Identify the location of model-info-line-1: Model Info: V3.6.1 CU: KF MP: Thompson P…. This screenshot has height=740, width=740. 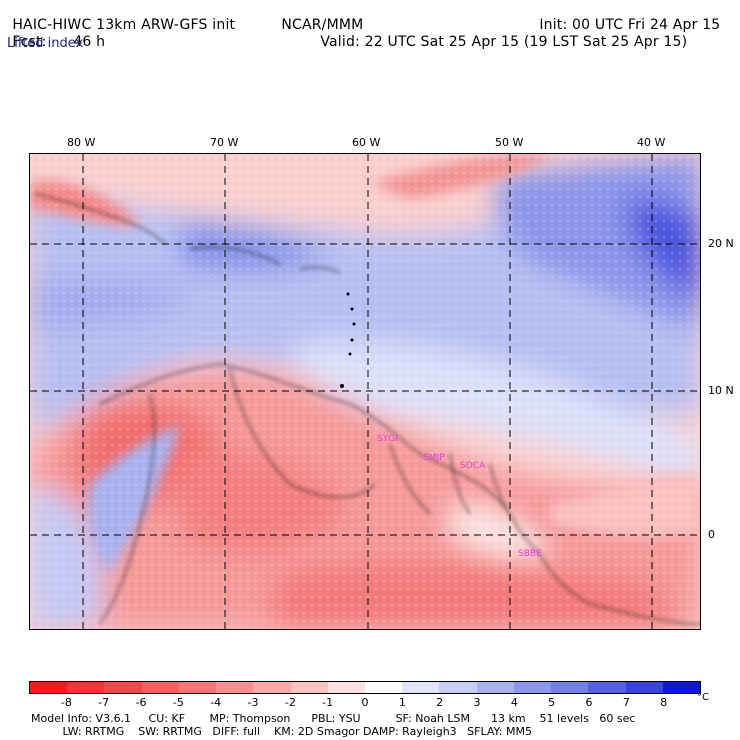
(333, 718).